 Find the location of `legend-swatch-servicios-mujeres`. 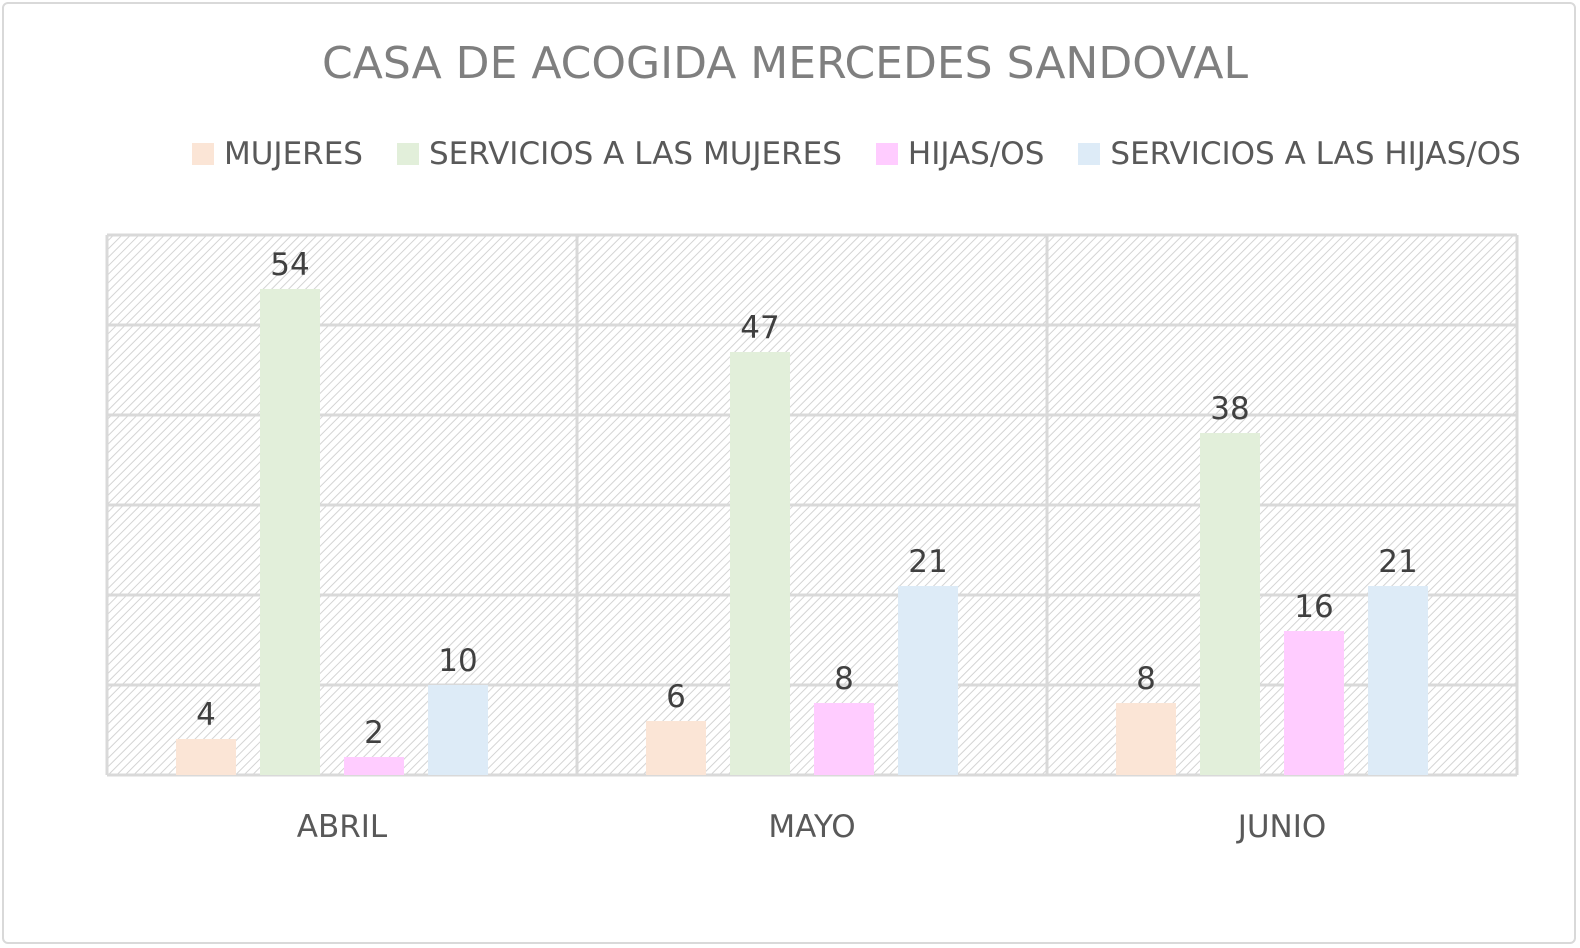

legend-swatch-servicios-mujeres is located at coordinates (407, 154).